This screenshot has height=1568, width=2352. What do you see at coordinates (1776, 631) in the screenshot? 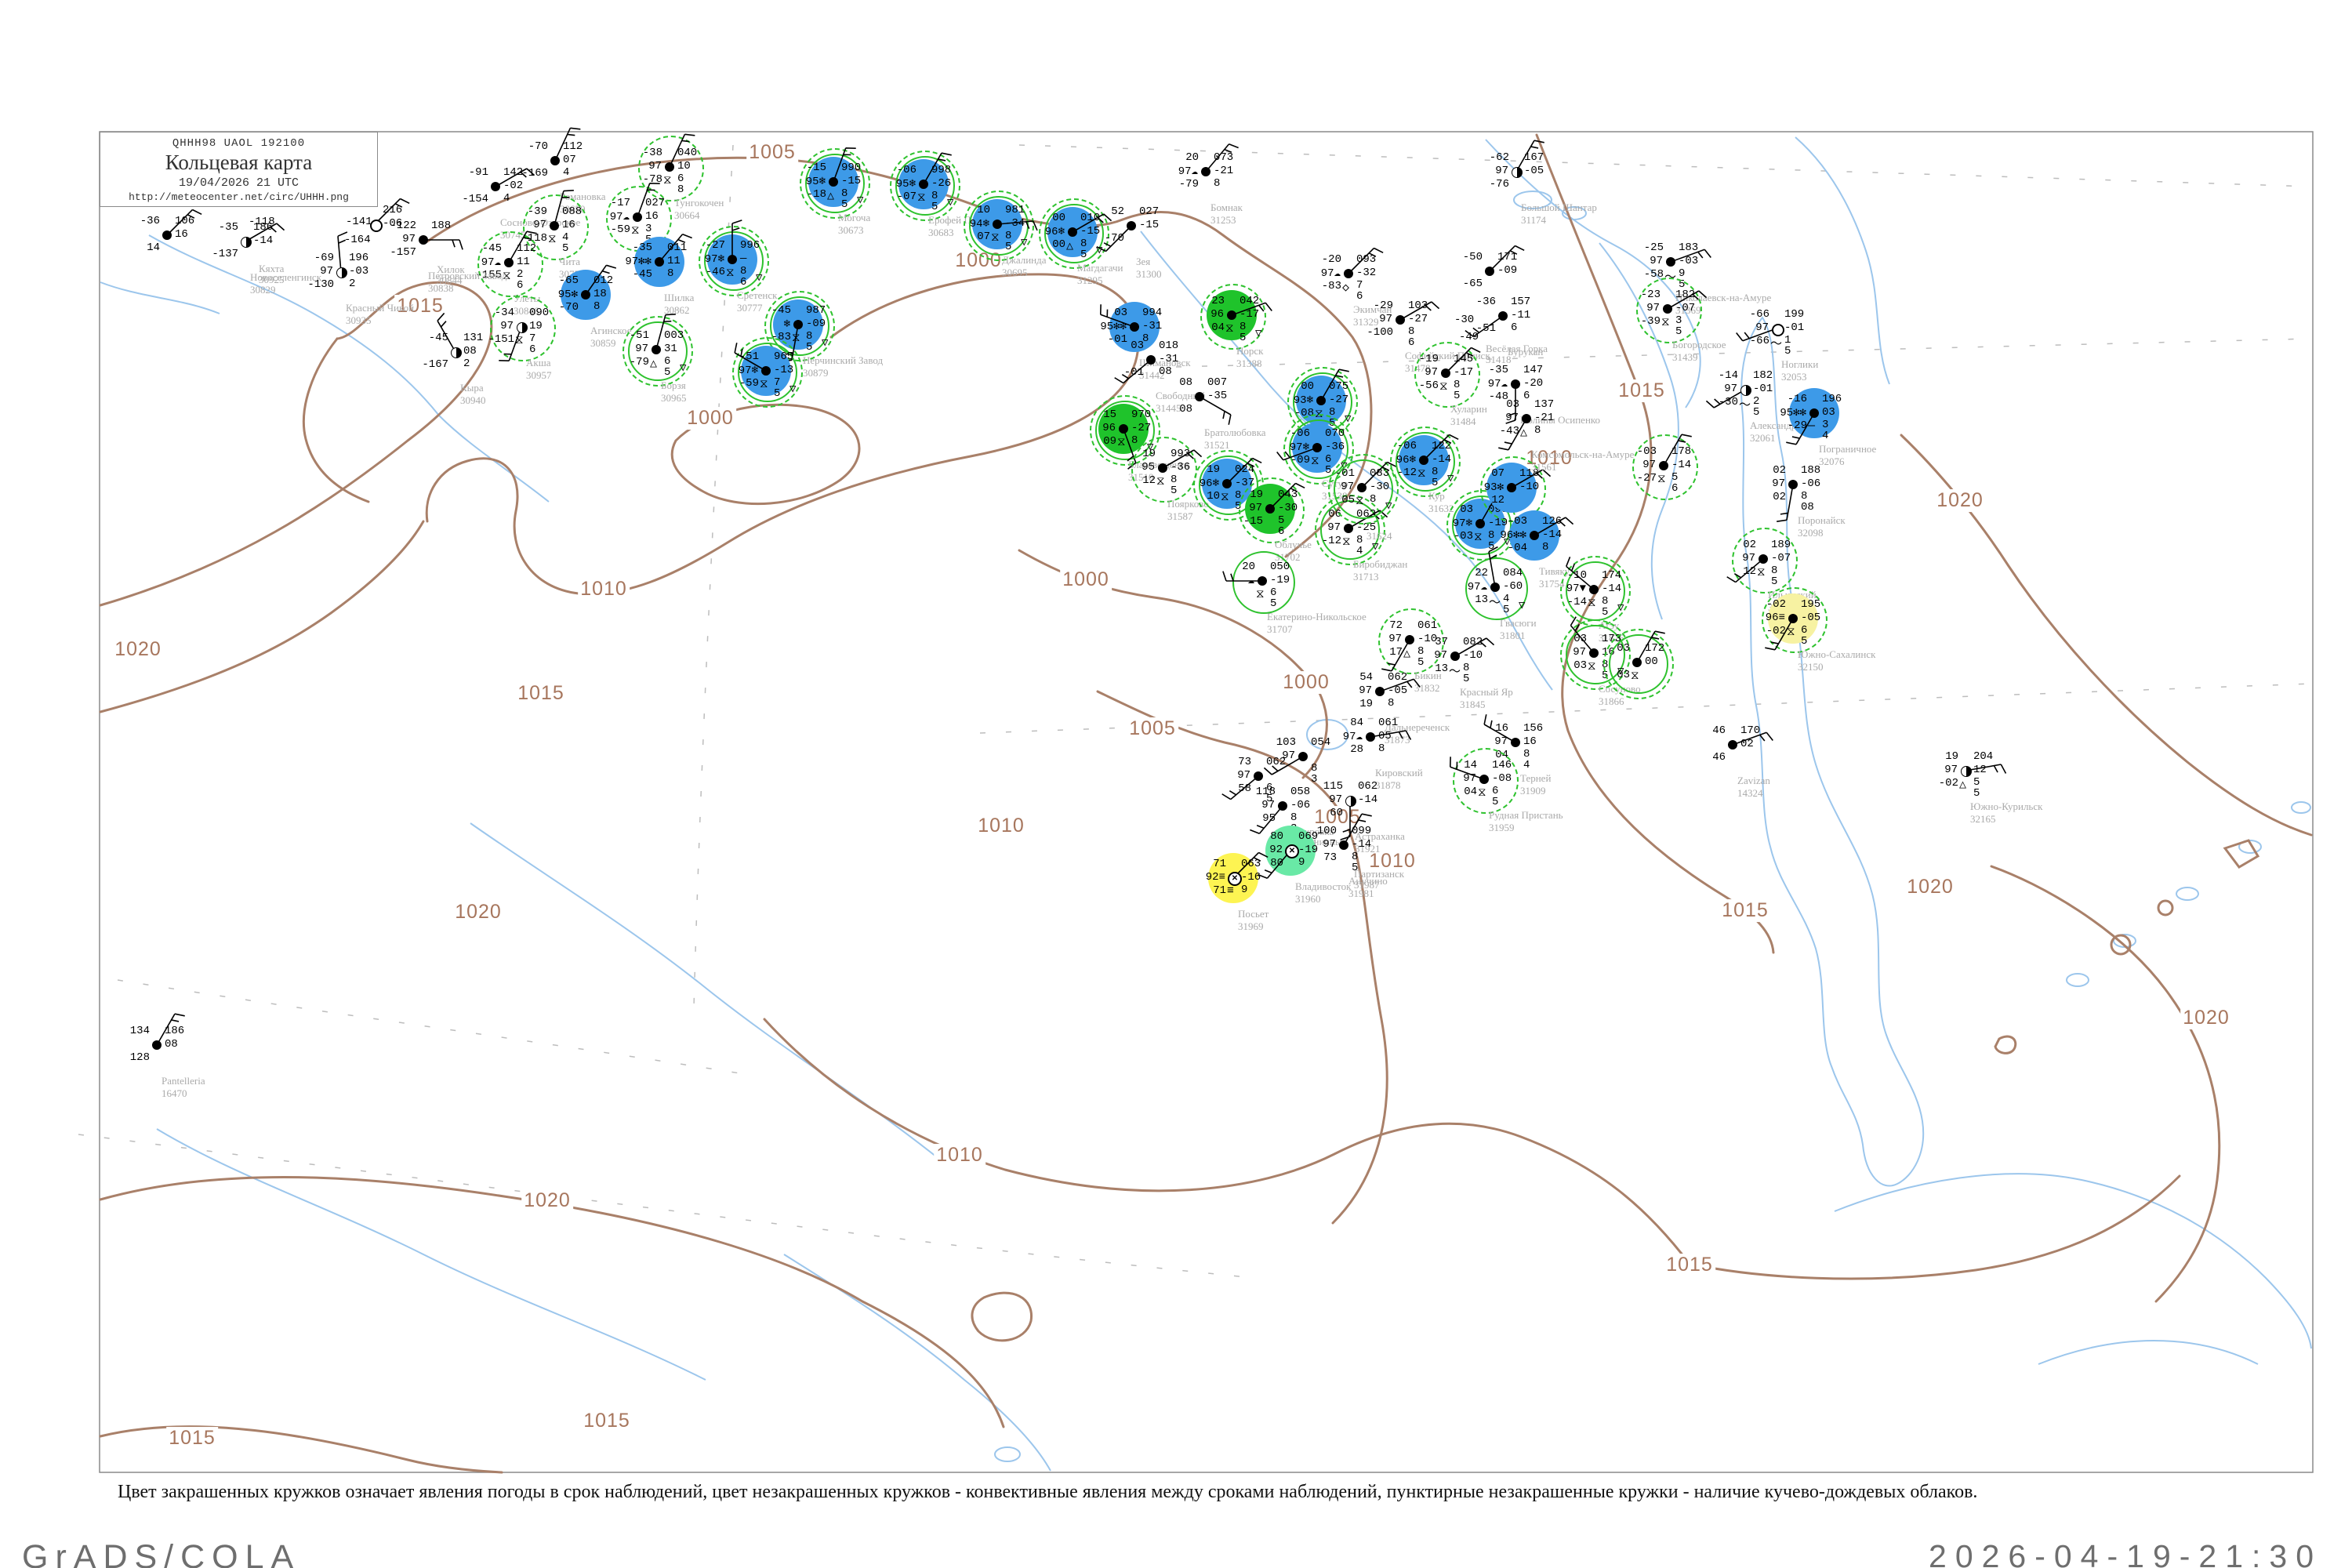
I see `dewpoint-value: -02` at bounding box center [1776, 631].